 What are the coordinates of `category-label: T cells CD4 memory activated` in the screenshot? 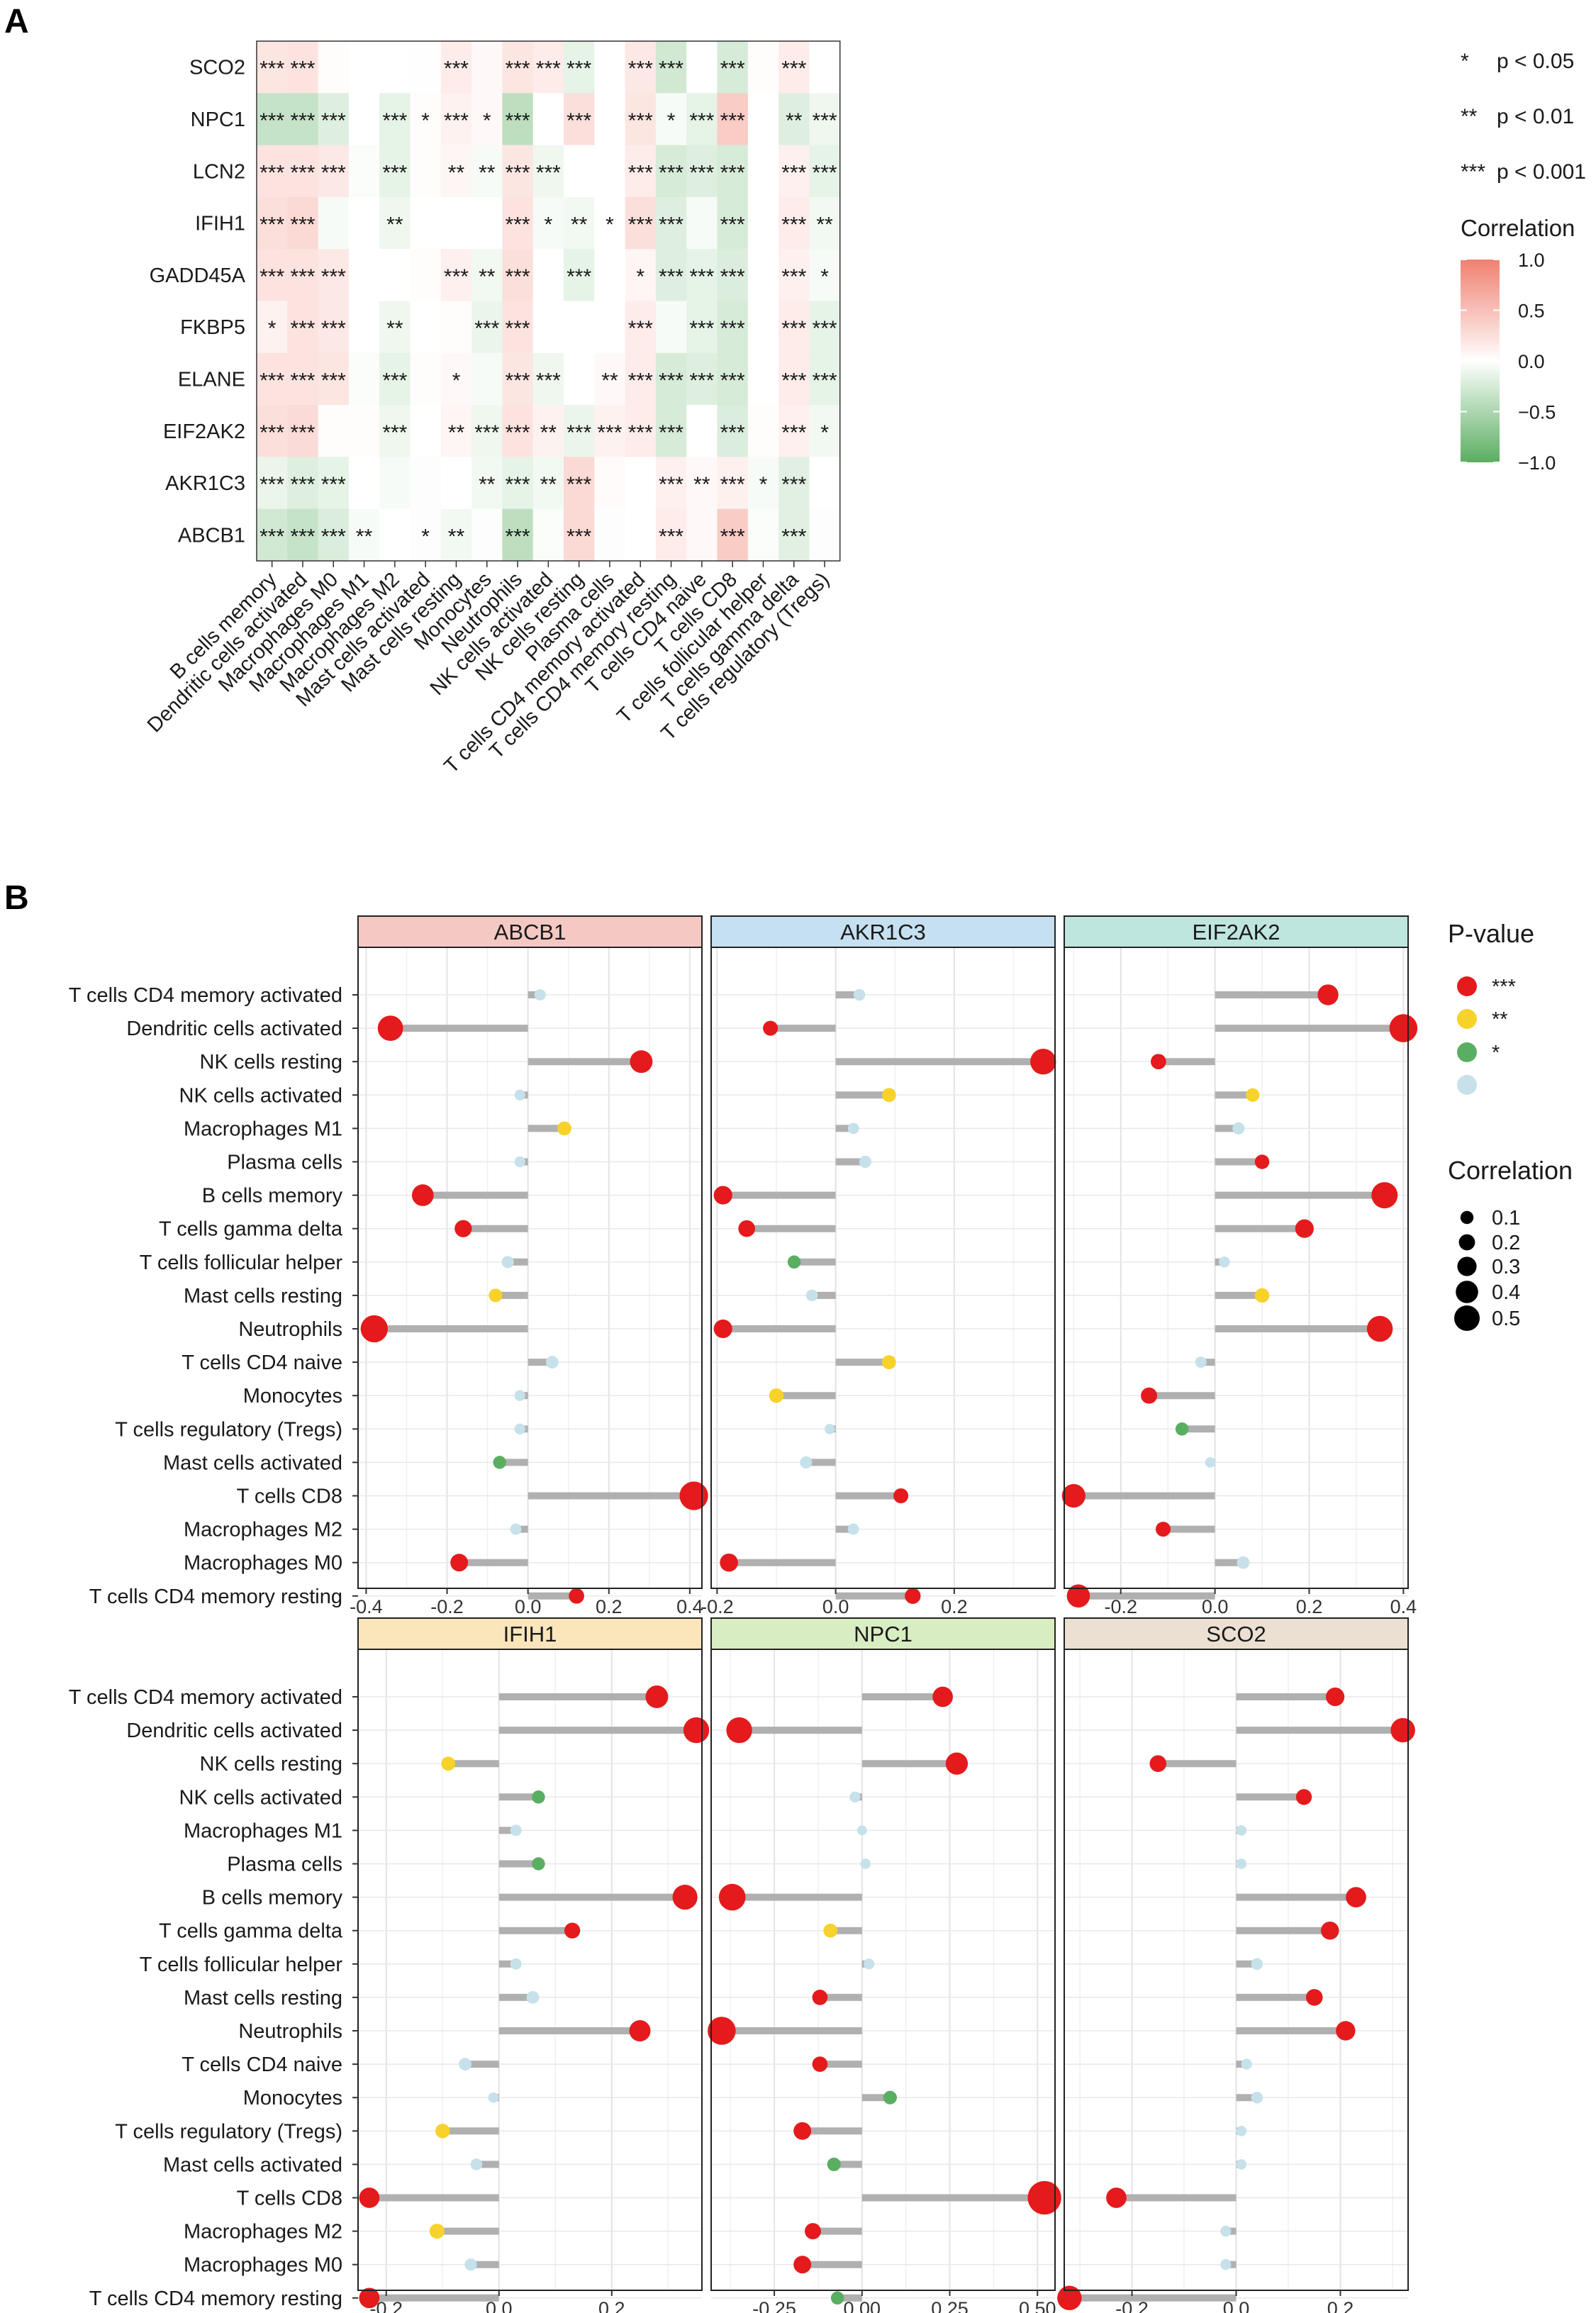 It's located at (205, 1698).